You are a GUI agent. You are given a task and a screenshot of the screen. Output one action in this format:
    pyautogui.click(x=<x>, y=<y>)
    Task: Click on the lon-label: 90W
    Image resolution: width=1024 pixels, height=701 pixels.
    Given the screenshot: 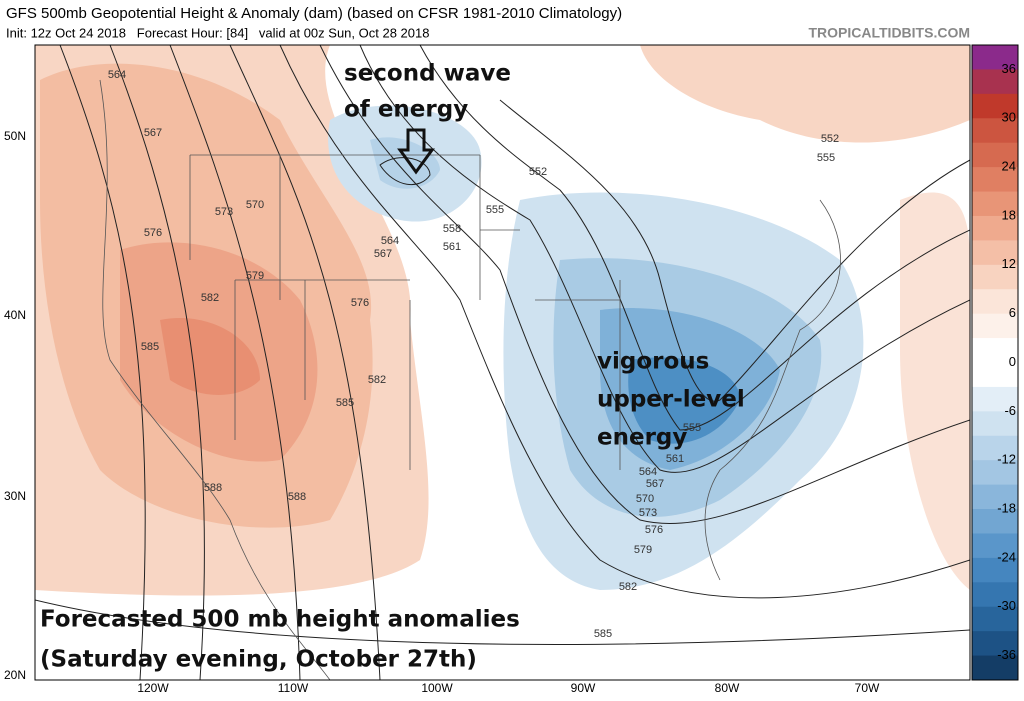 What is the action you would take?
    pyautogui.click(x=583, y=688)
    